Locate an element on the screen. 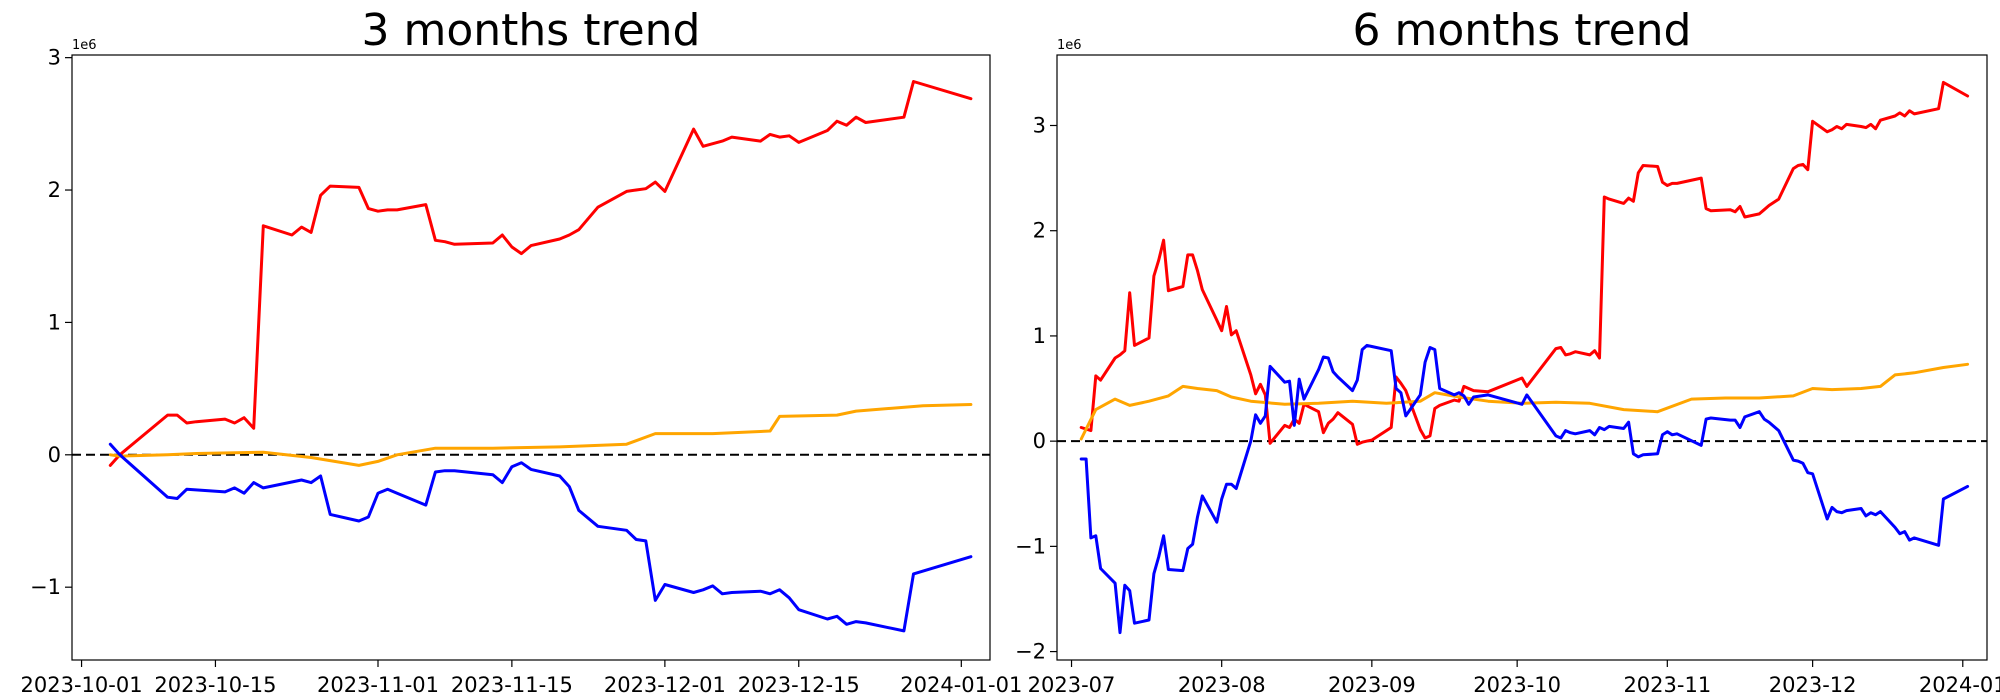 The image size is (2000, 700). x-tick-label: 2023-11 is located at coordinates (1667, 685).